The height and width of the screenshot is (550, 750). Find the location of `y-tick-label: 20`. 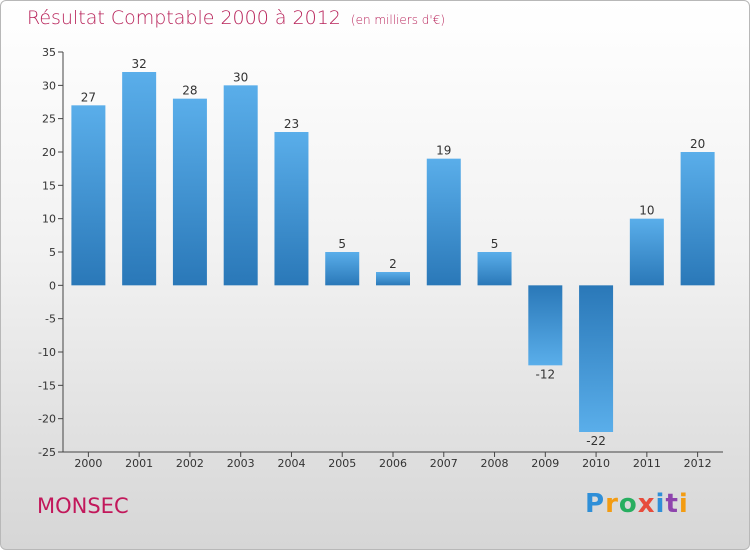

y-tick-label: 20 is located at coordinates (49, 152).